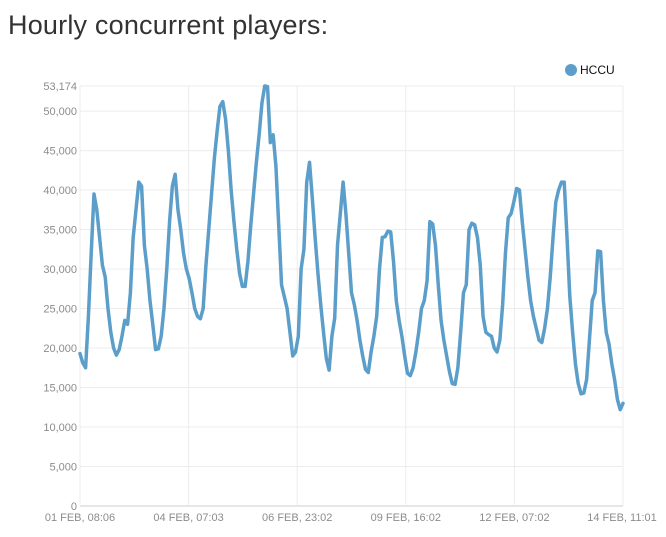 This screenshot has width=666, height=537. What do you see at coordinates (60, 270) in the screenshot?
I see `y-tick-label: 30,000` at bounding box center [60, 270].